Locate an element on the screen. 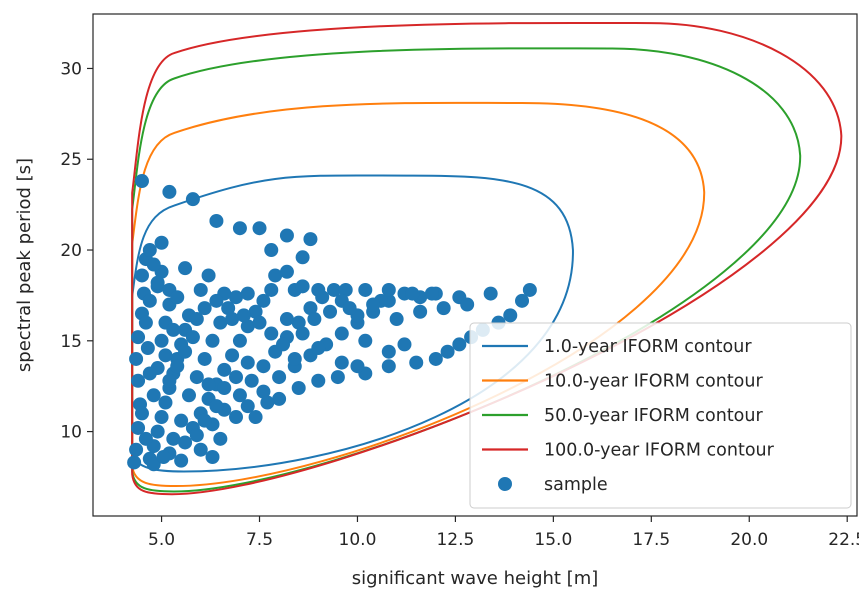 This screenshot has height=590, width=859. legend-label: sample is located at coordinates (576, 485).